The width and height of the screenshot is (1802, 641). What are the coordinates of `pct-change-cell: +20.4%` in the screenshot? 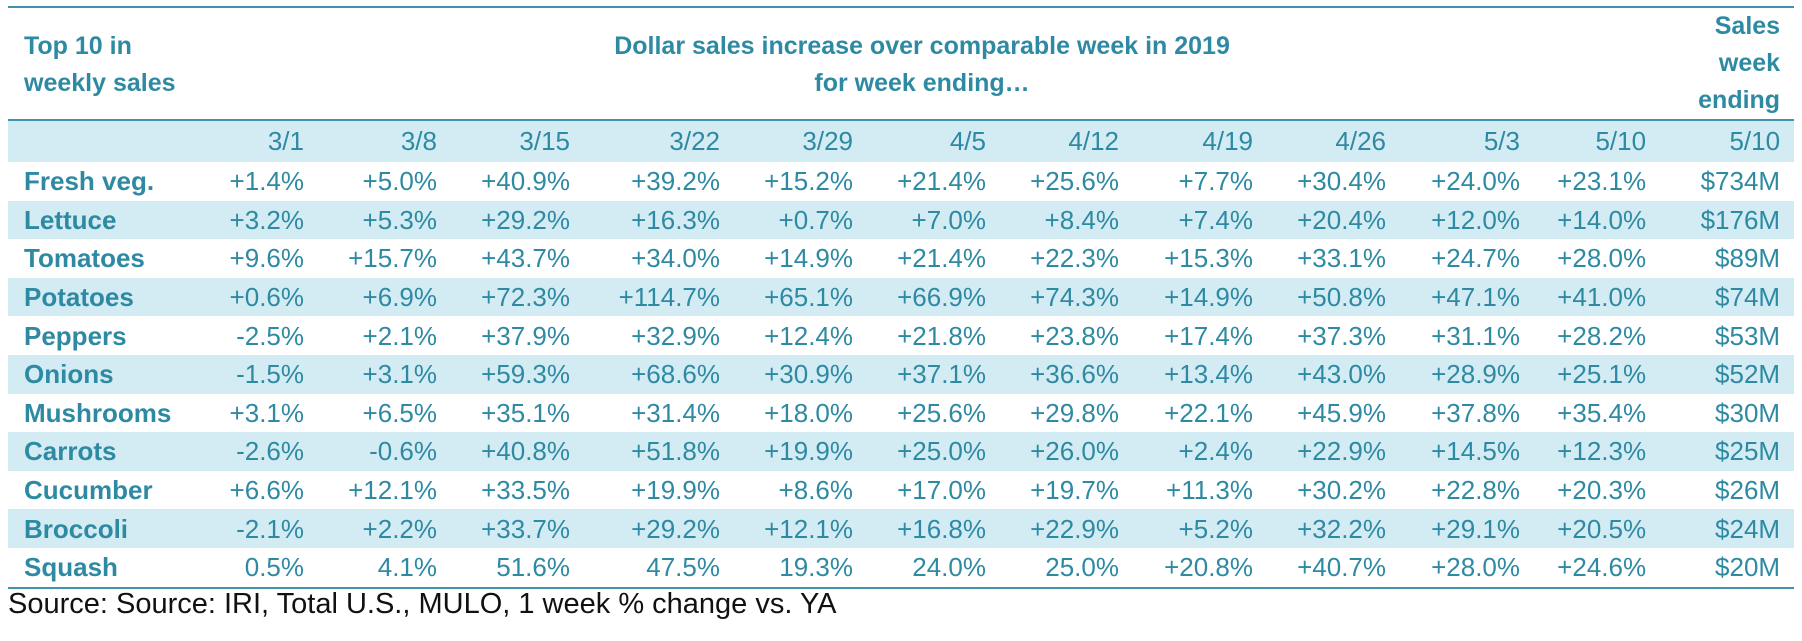 It's located at (1333, 220).